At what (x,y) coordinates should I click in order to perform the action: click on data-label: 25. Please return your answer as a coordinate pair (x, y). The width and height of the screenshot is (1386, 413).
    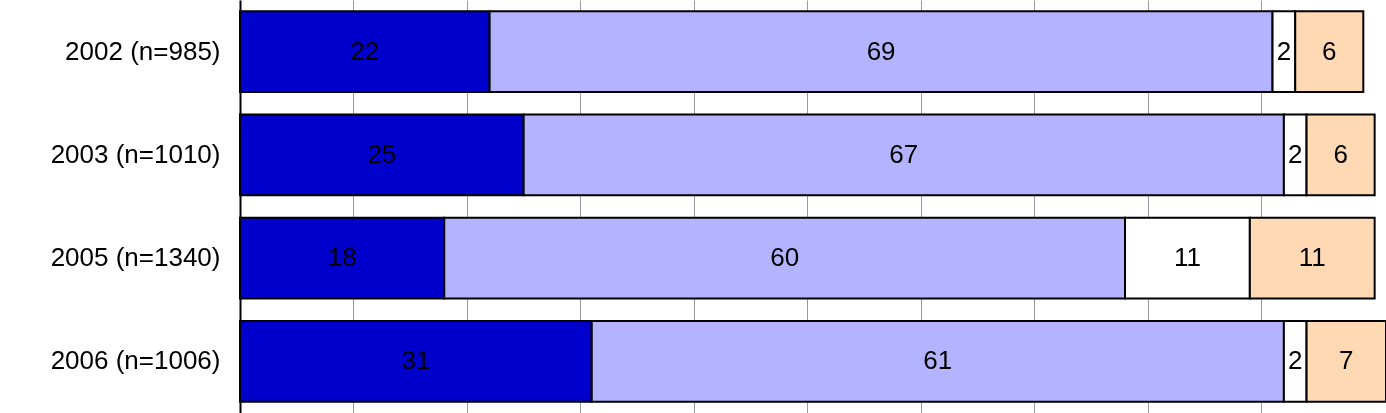
    Looking at the image, I should click on (382, 153).